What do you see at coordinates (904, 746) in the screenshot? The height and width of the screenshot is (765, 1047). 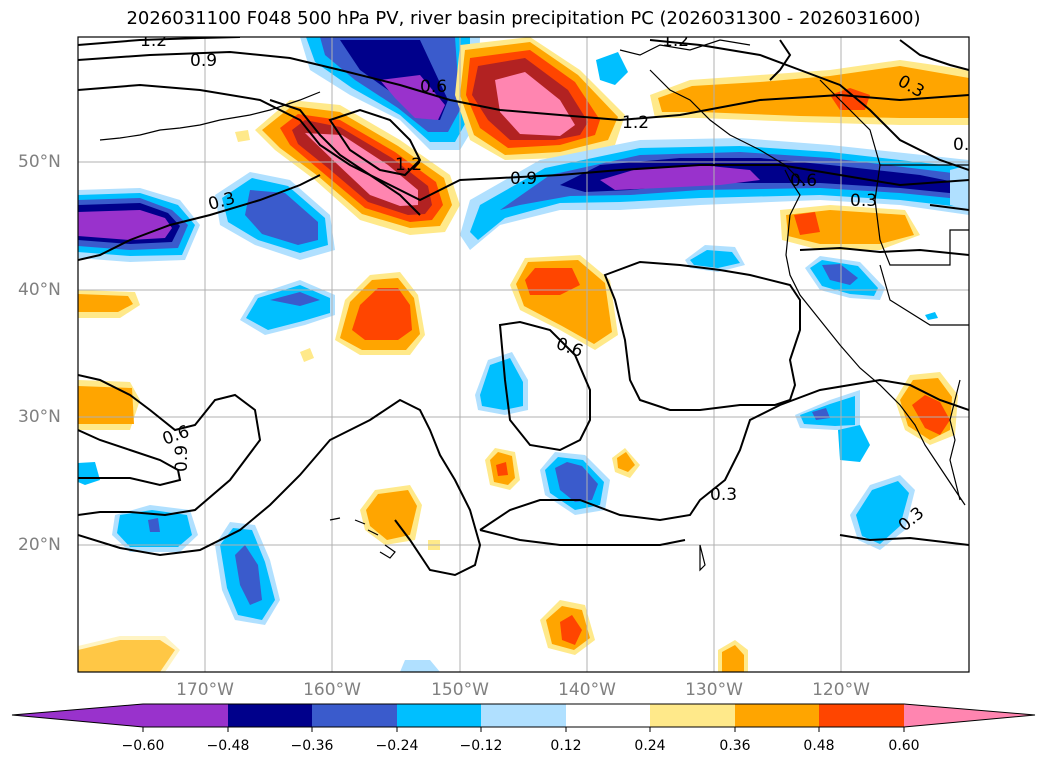 I see `colorbar-tick-label: 0.60` at bounding box center [904, 746].